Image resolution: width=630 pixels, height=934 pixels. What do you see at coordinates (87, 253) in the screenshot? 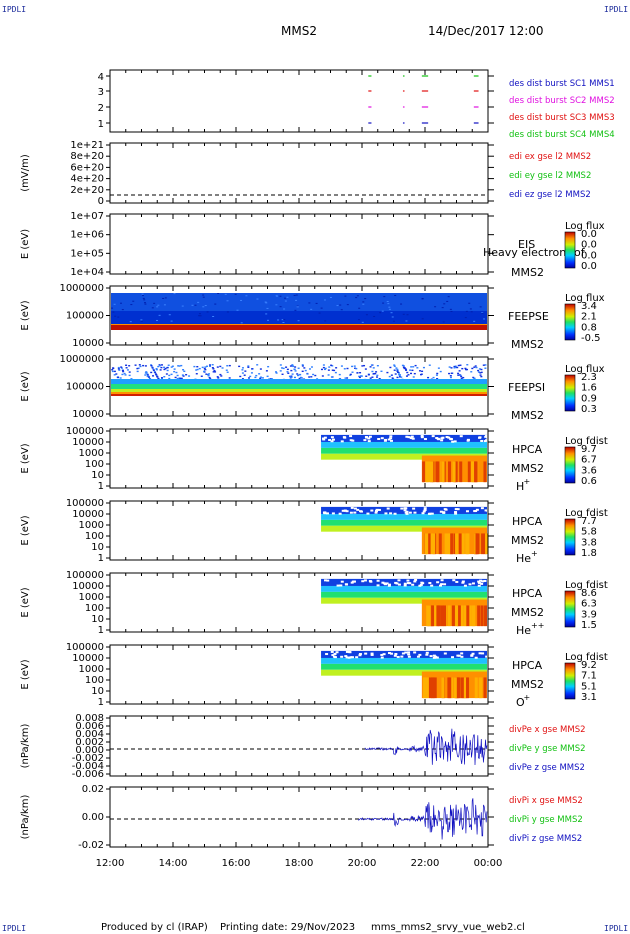
I see `eis-ytick: 1e+05` at bounding box center [87, 253].